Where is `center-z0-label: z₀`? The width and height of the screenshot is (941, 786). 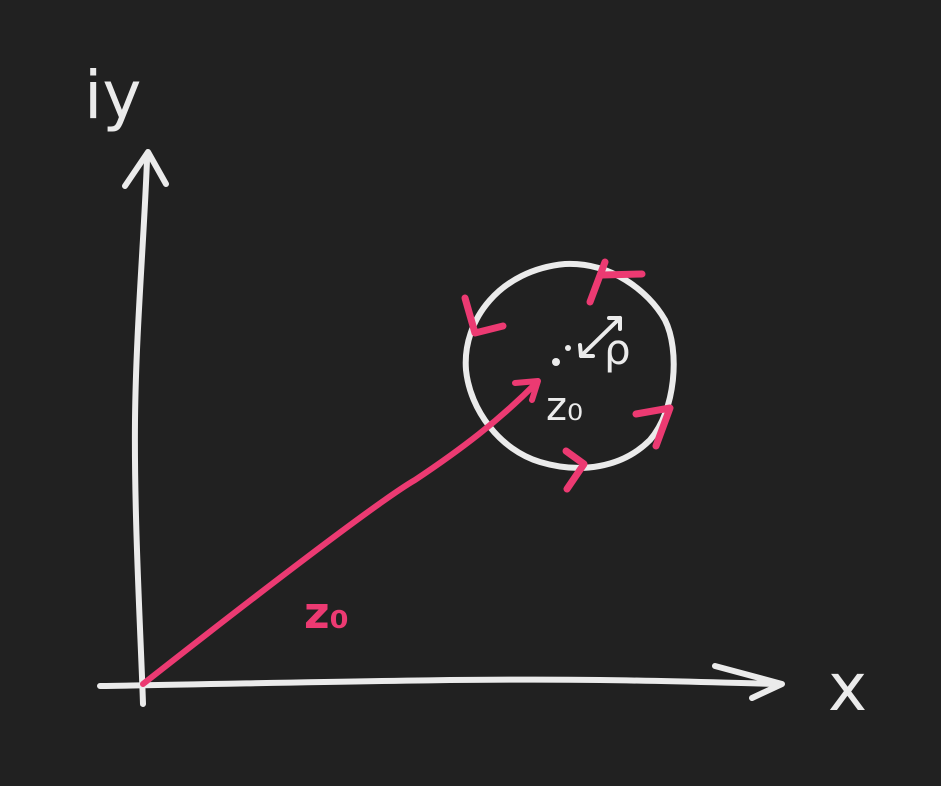 center-z0-label: z₀ is located at coordinates (564, 407).